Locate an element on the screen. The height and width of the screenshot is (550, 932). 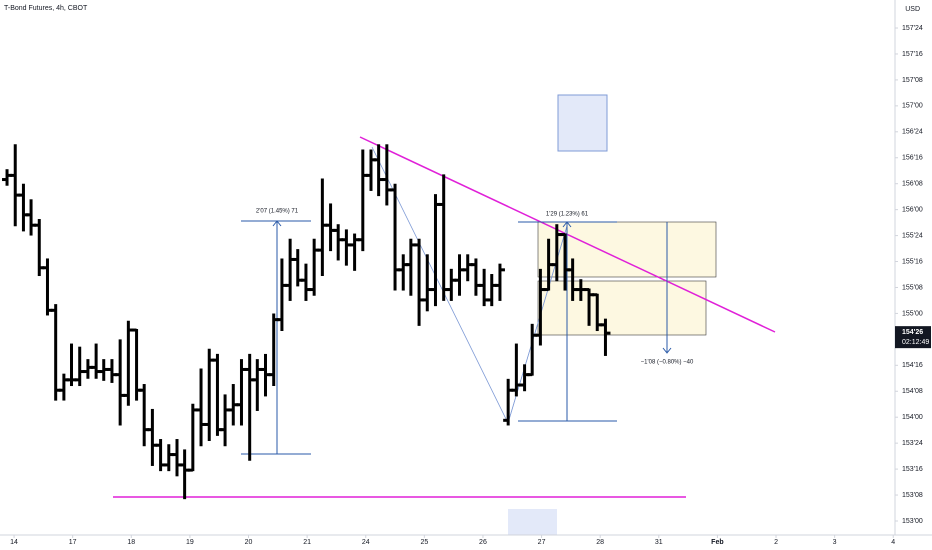
y-tick-label: 153'16 is located at coordinates (912, 469).